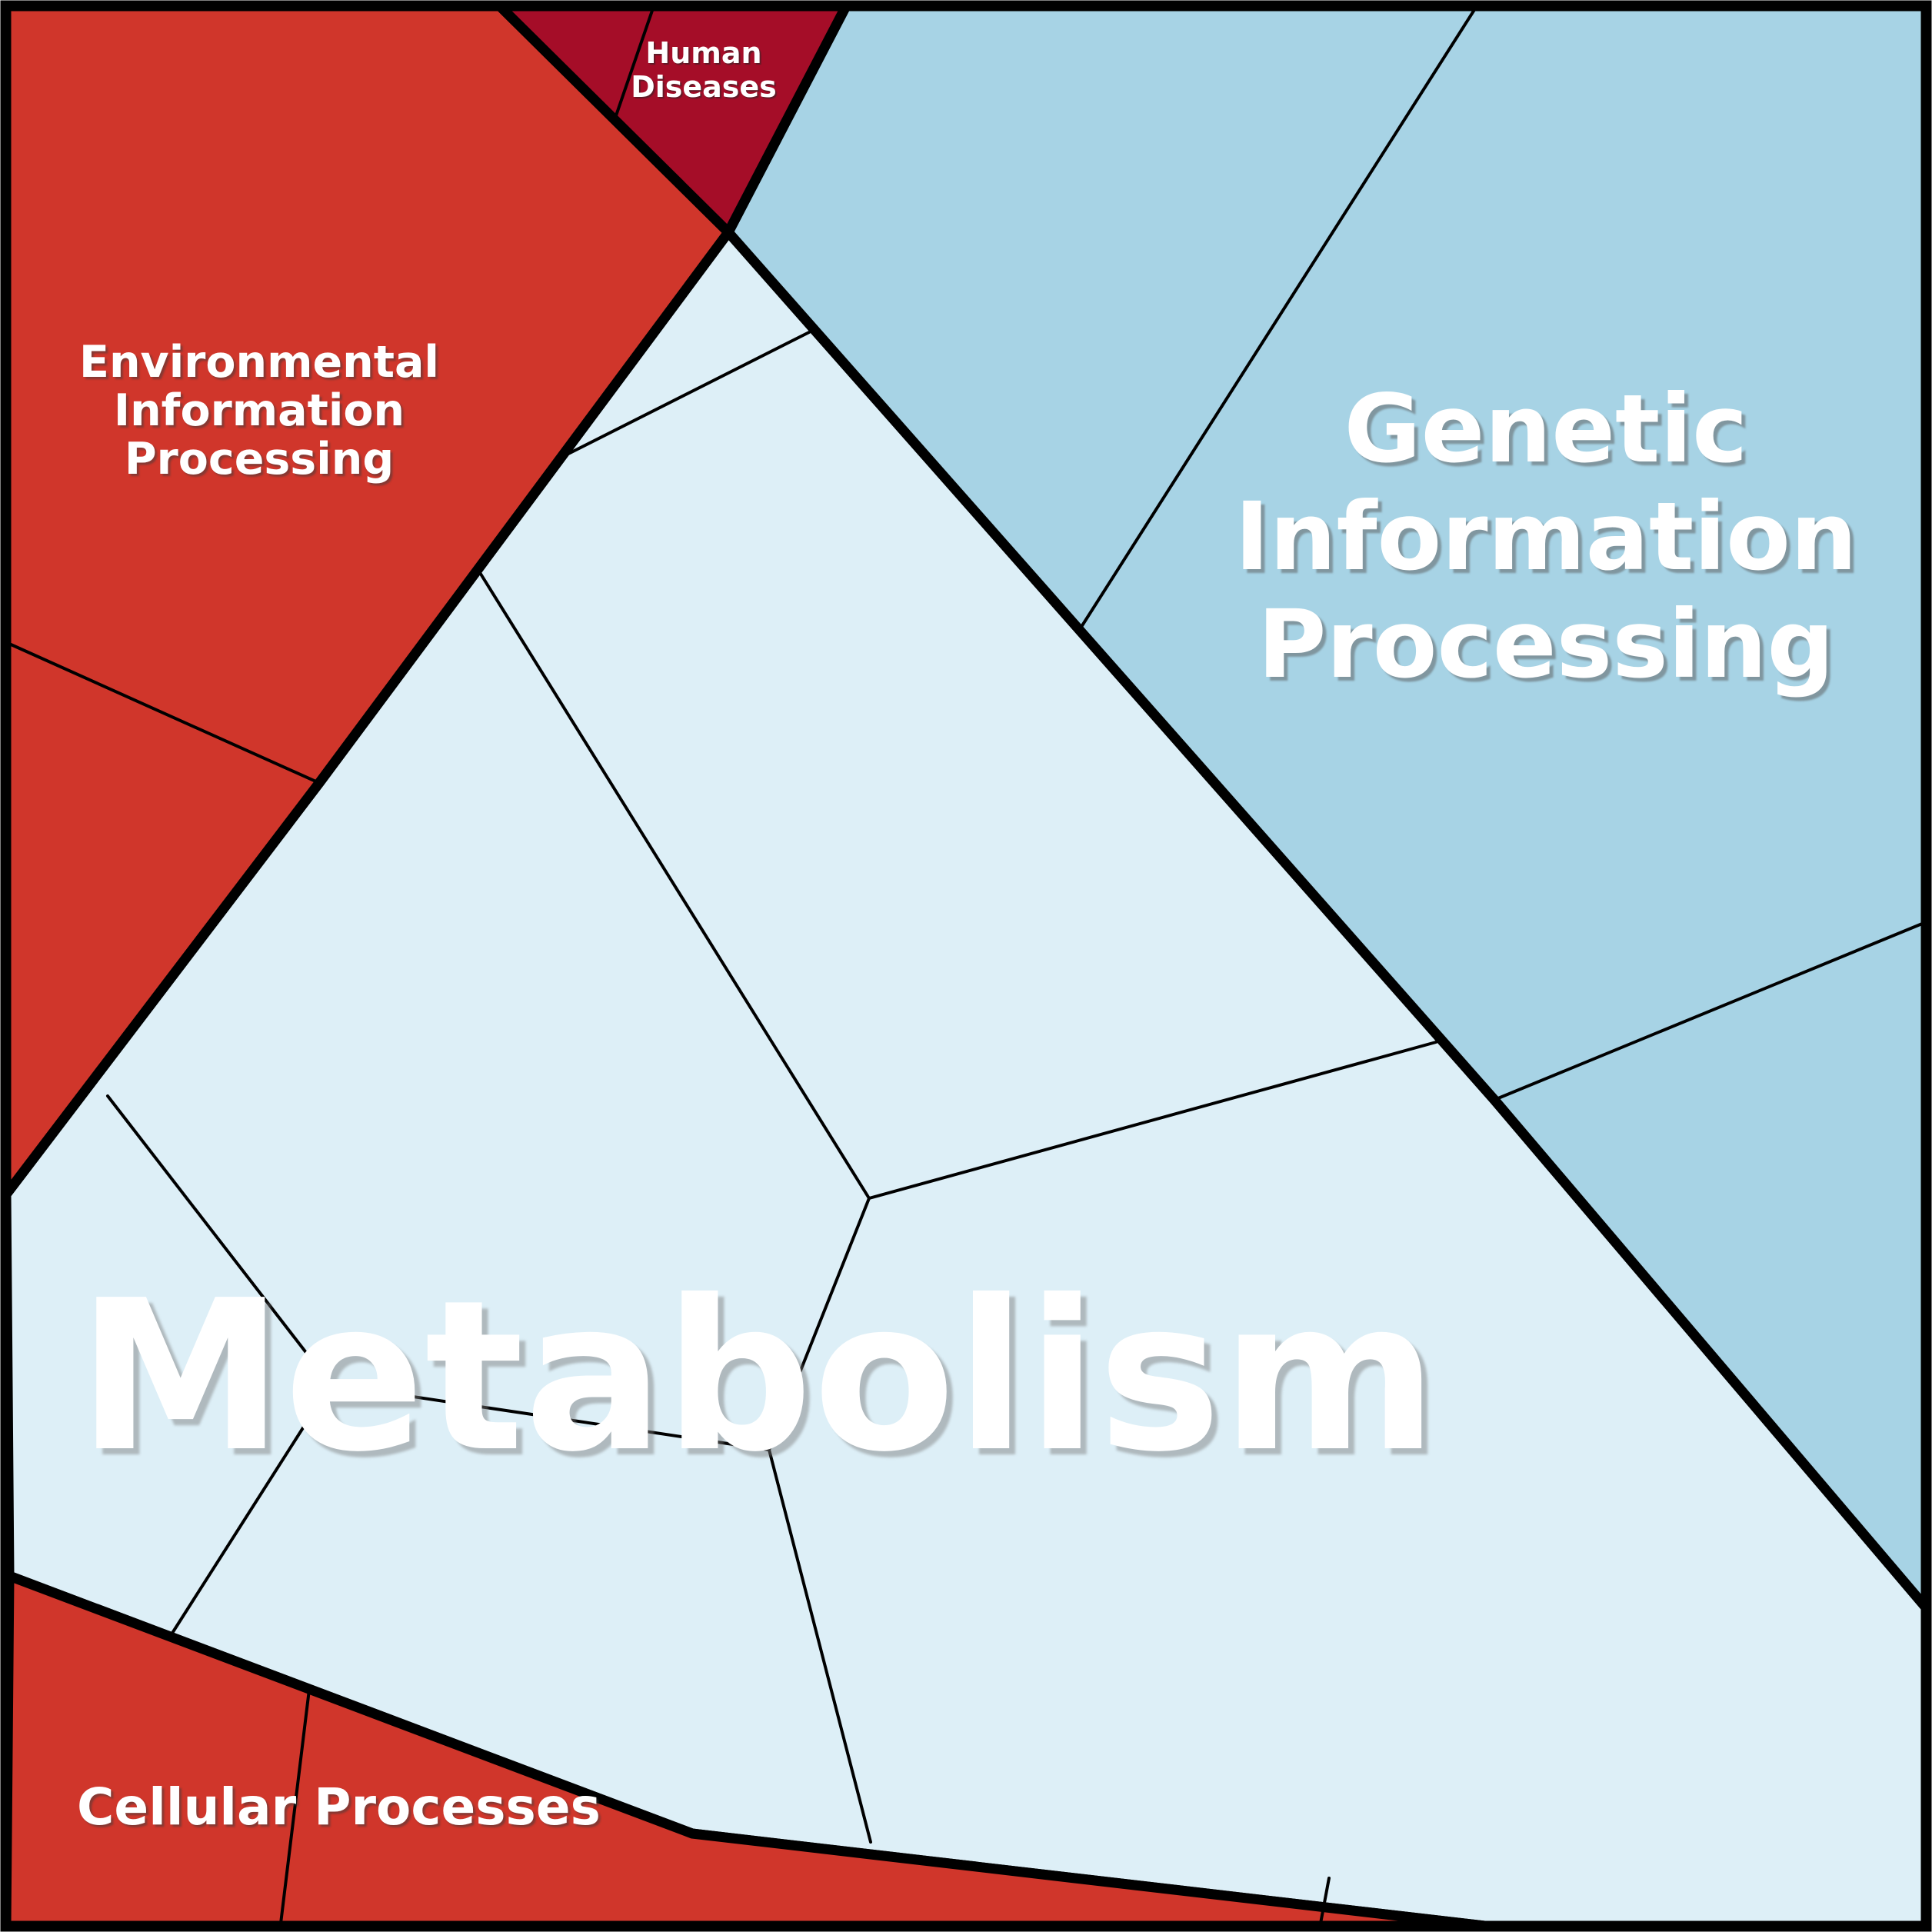  Describe the element at coordinates (1545, 644) in the screenshot. I see `genetic-information-processing-label: Processing` at that location.